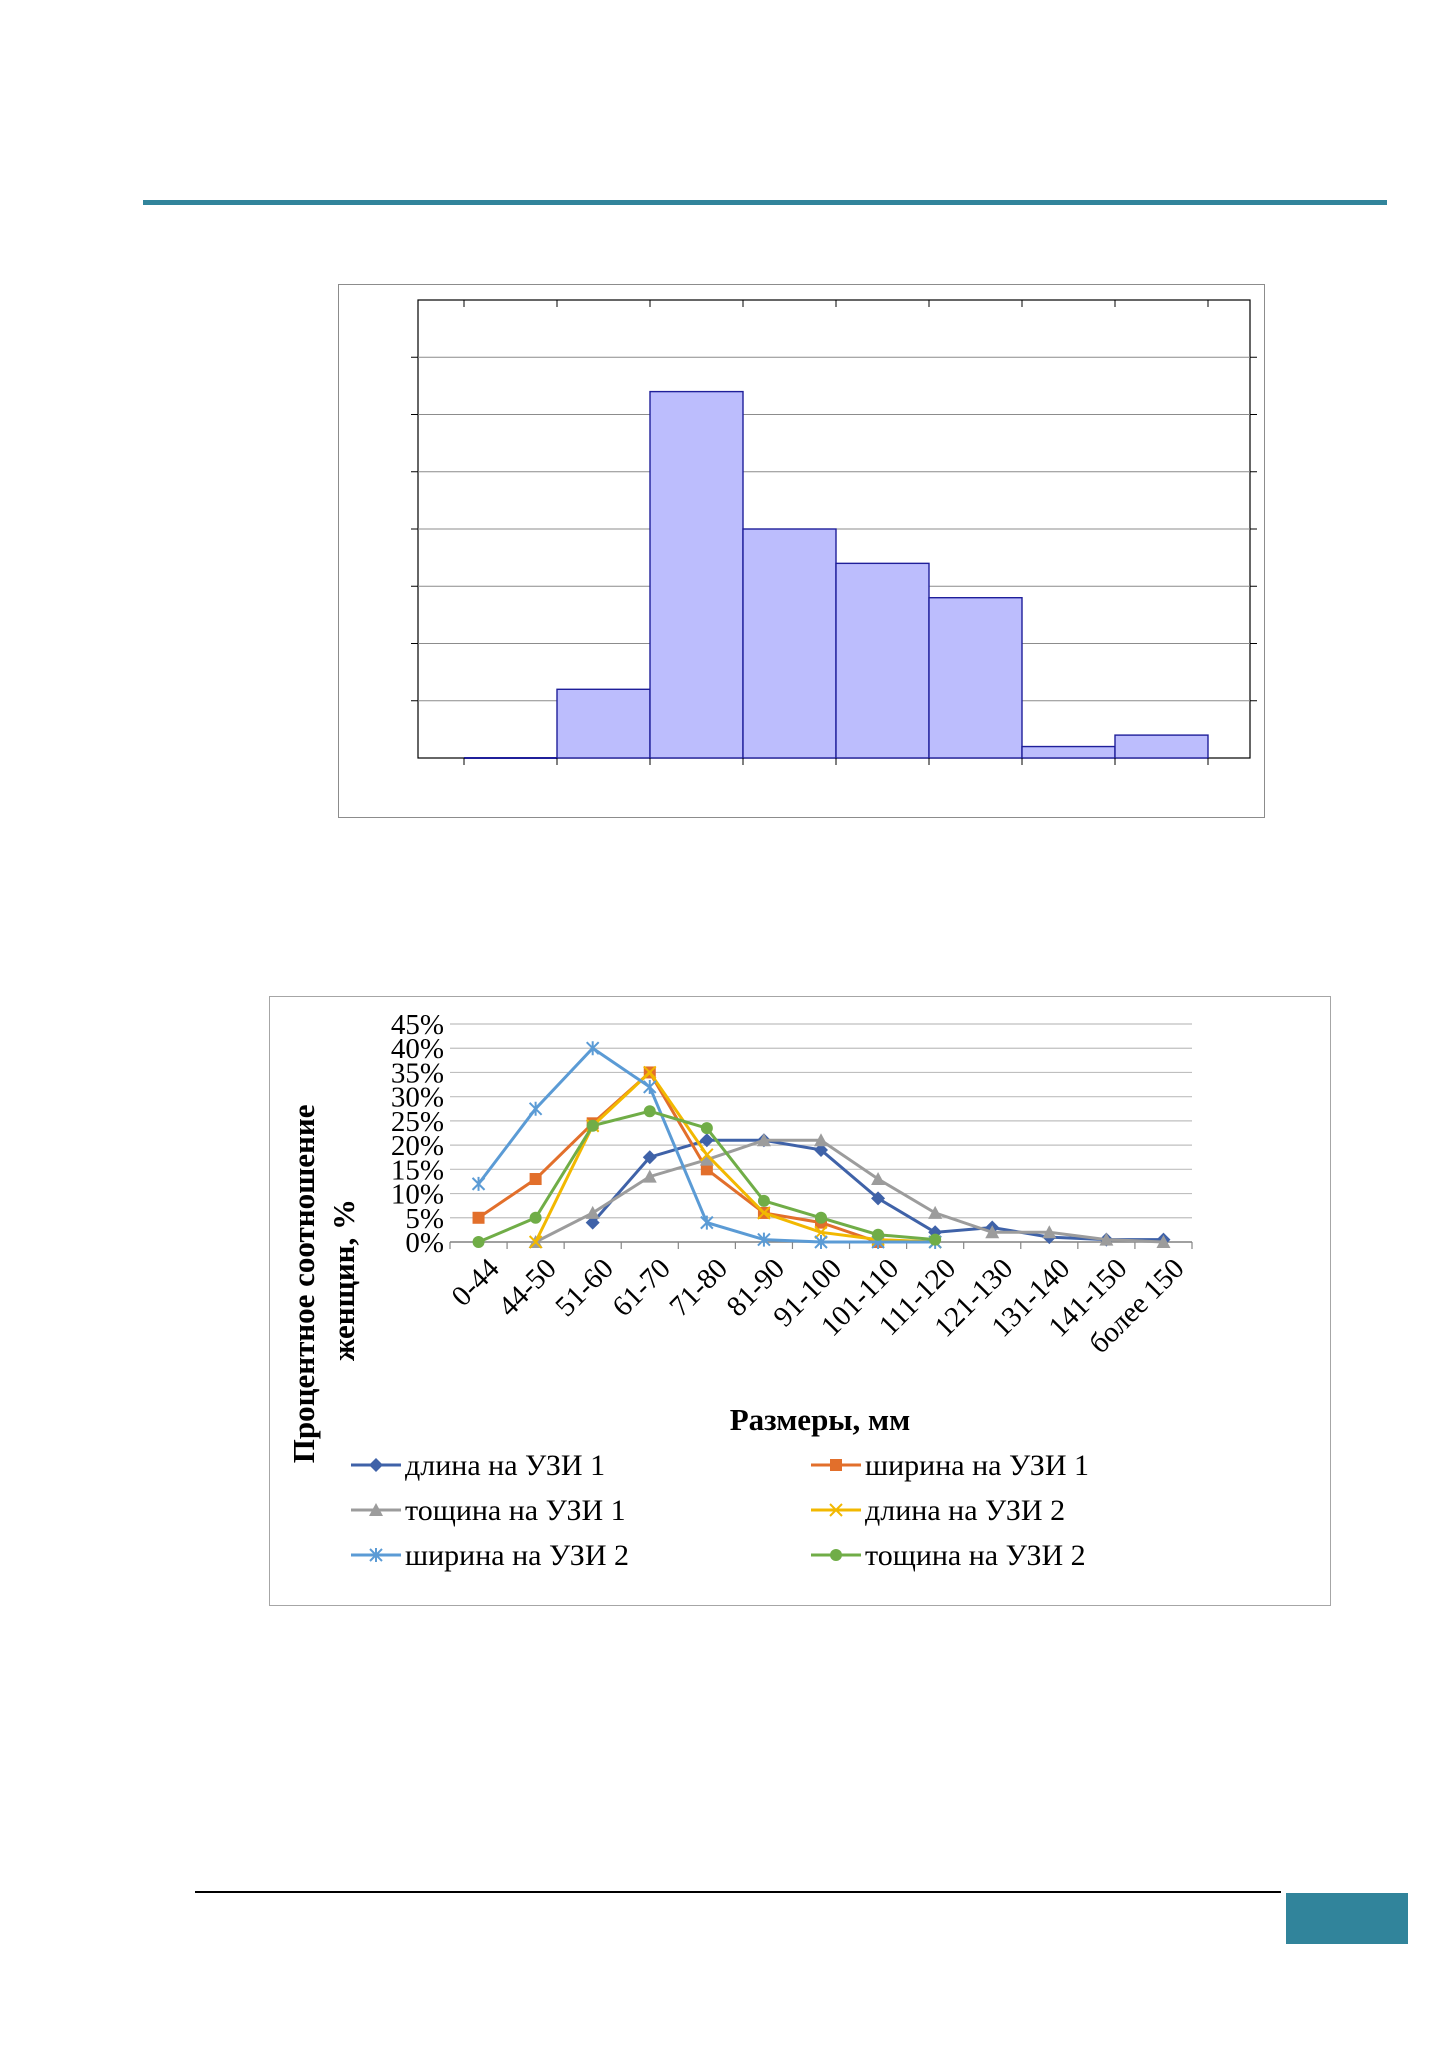 The height and width of the screenshot is (2050, 1449). Describe the element at coordinates (515, 1510) in the screenshot. I see `legend-label: тощина на УЗИ 1` at that location.